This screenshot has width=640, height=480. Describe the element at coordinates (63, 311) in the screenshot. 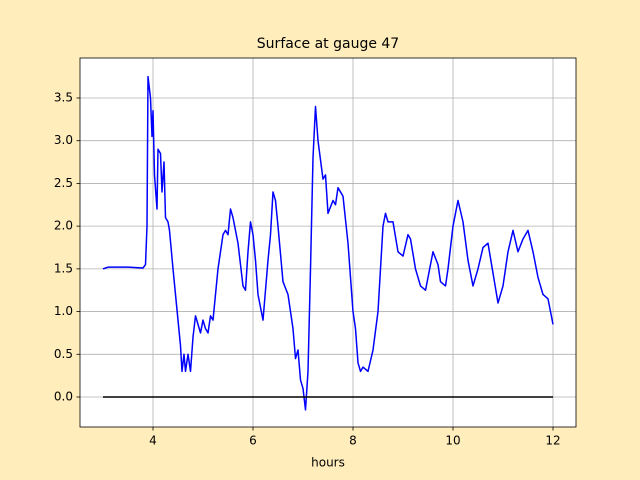

I see `y-tick-label: 1.0` at that location.